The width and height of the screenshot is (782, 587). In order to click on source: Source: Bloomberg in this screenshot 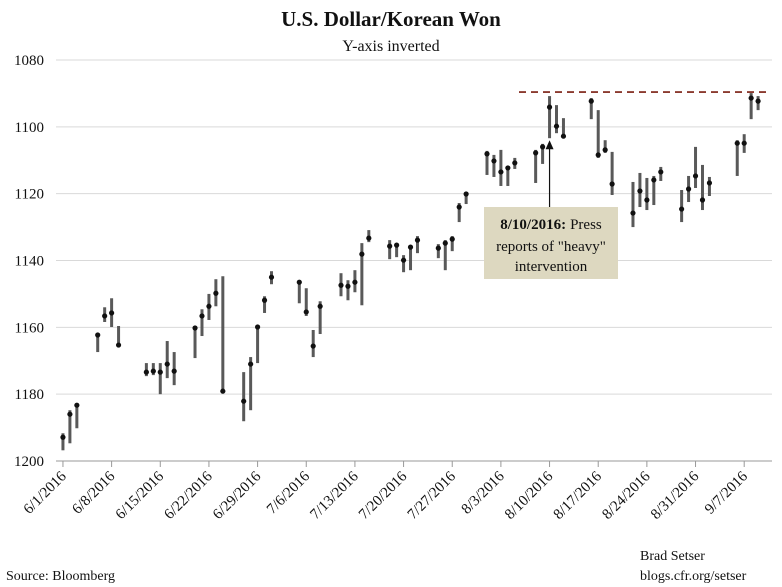, I will do `click(60, 576)`.